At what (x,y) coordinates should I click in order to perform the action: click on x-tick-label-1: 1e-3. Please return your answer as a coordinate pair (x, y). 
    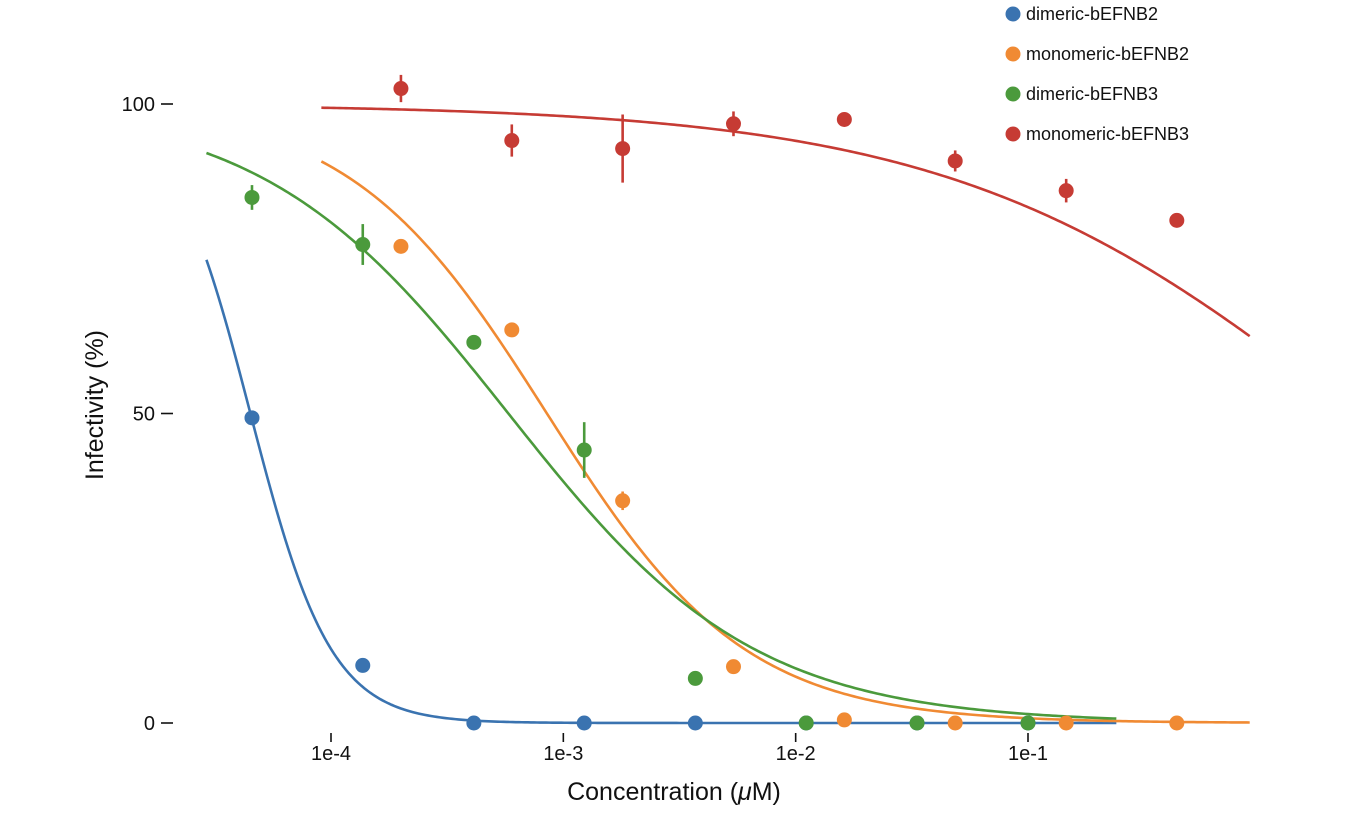
    Looking at the image, I should click on (563, 754).